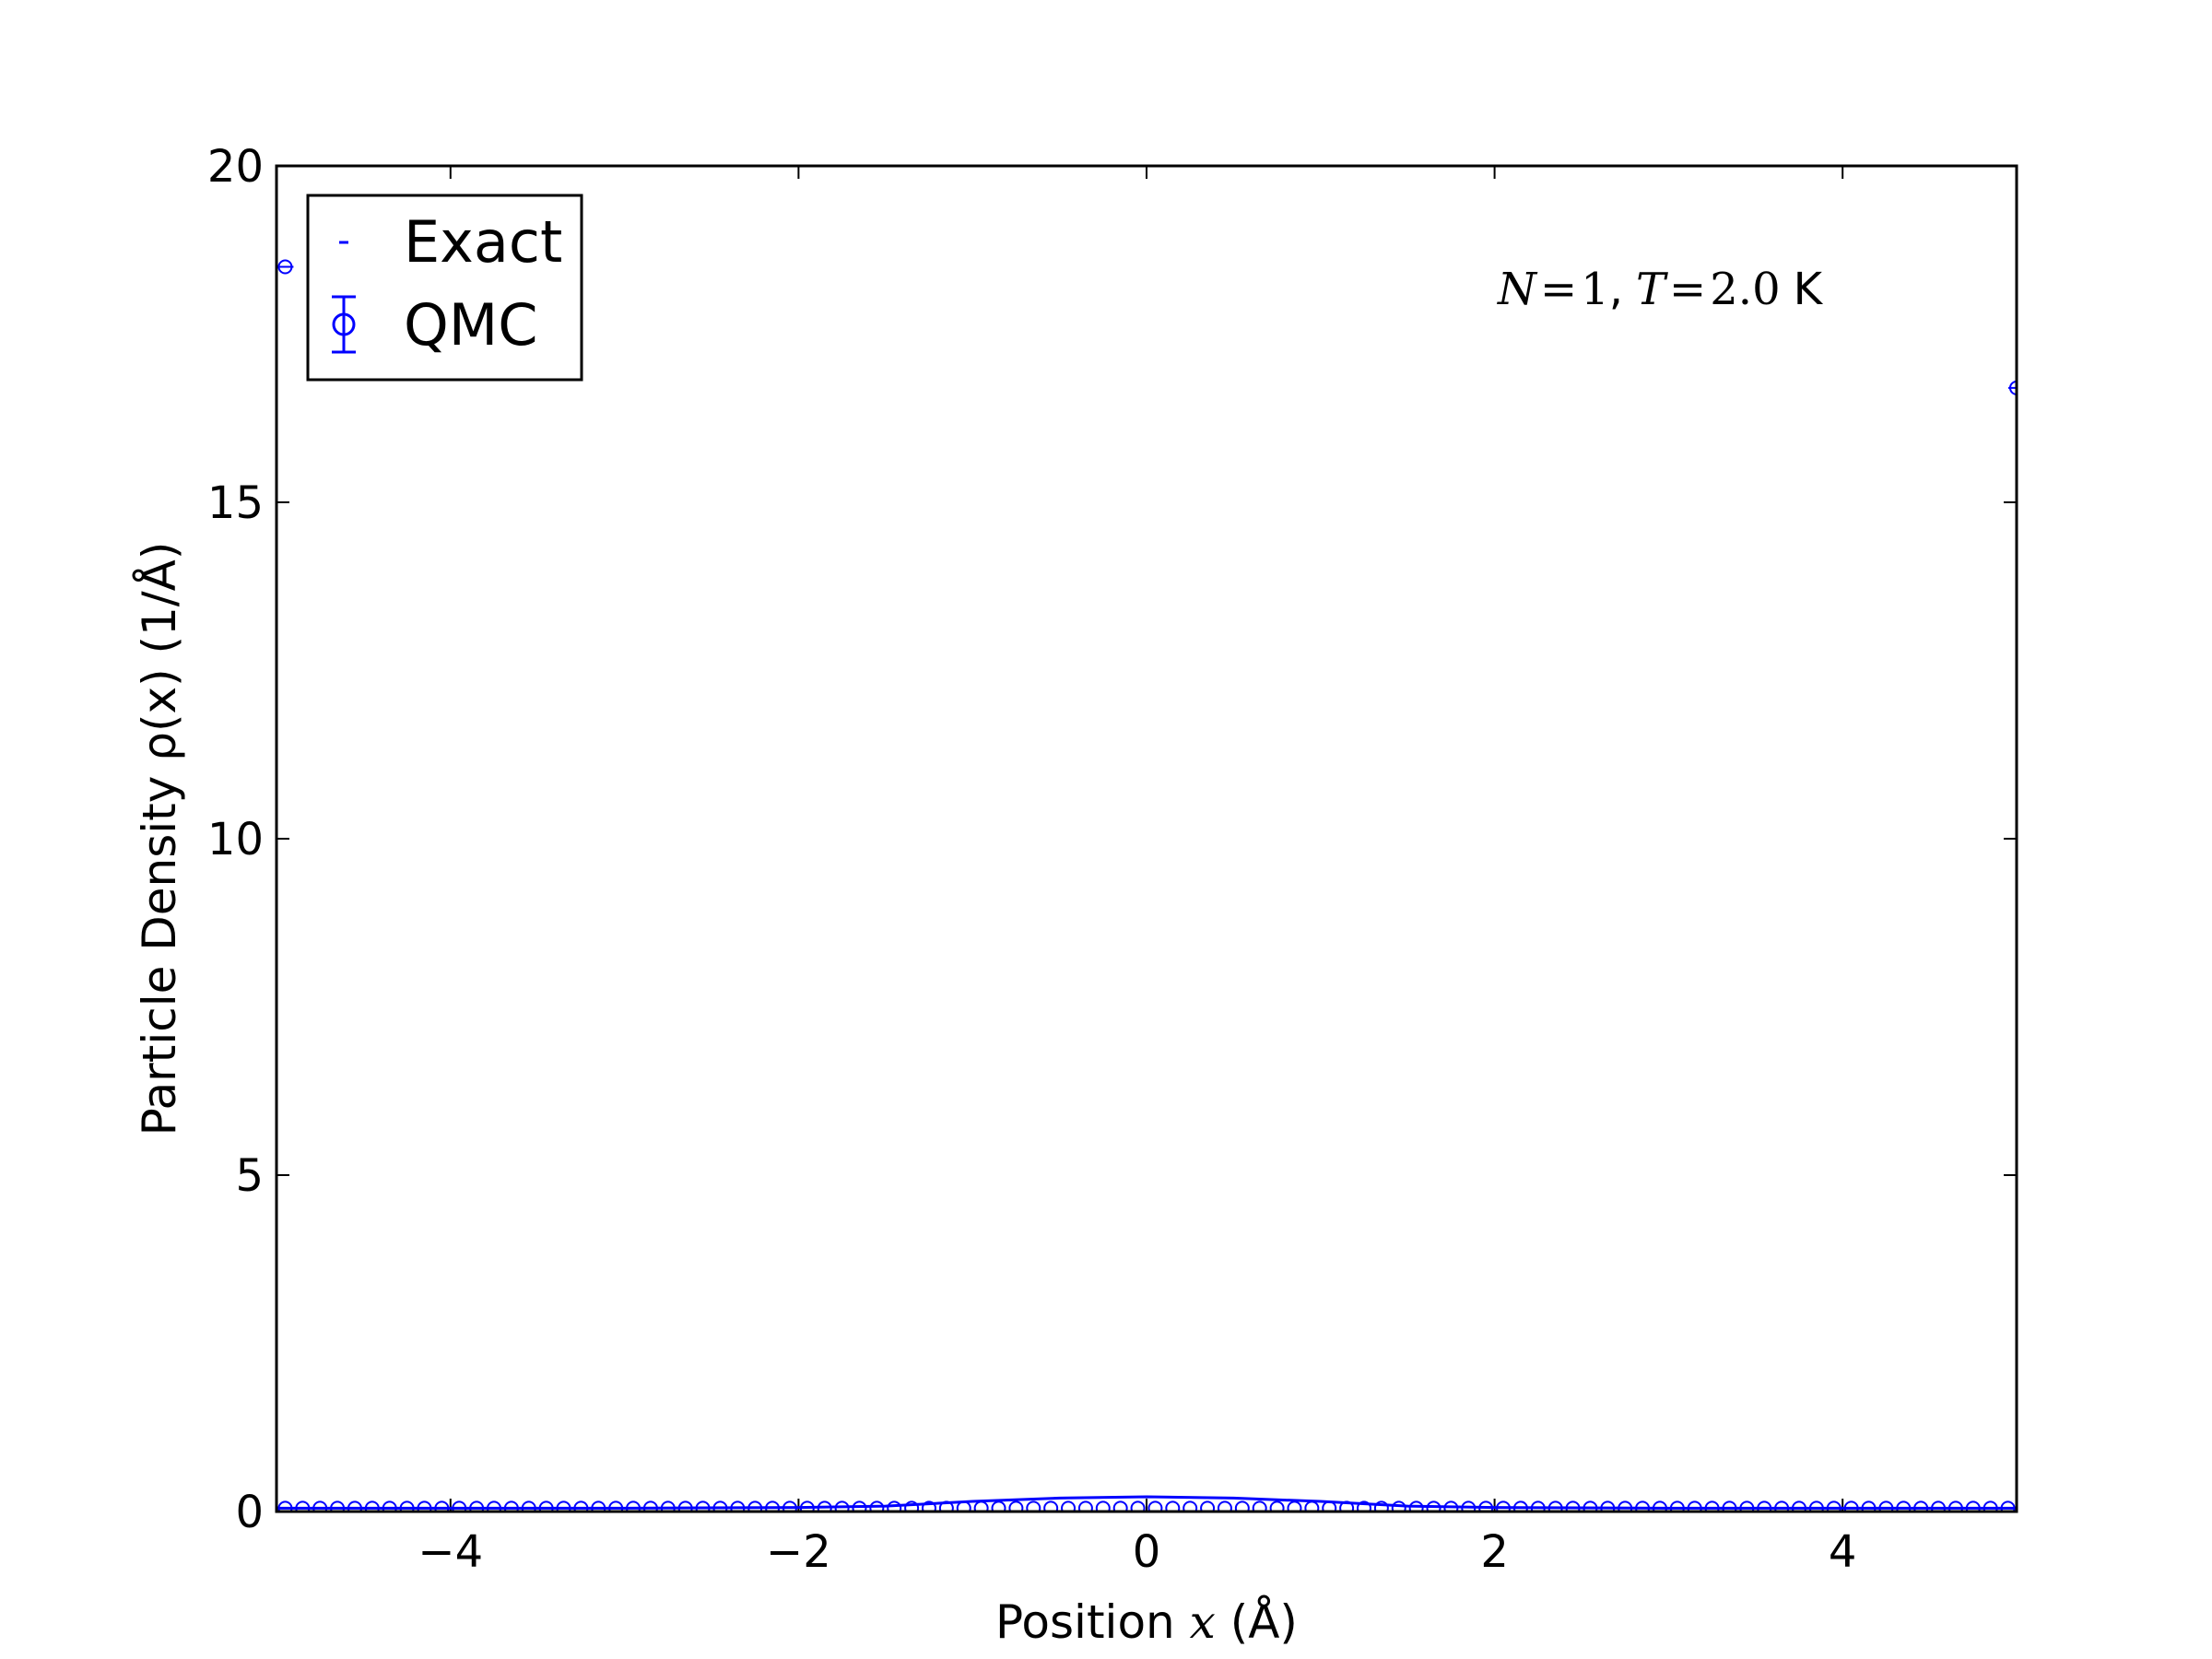 The image size is (2212, 1659). What do you see at coordinates (798, 1552) in the screenshot?
I see `x-tick-label: −2` at bounding box center [798, 1552].